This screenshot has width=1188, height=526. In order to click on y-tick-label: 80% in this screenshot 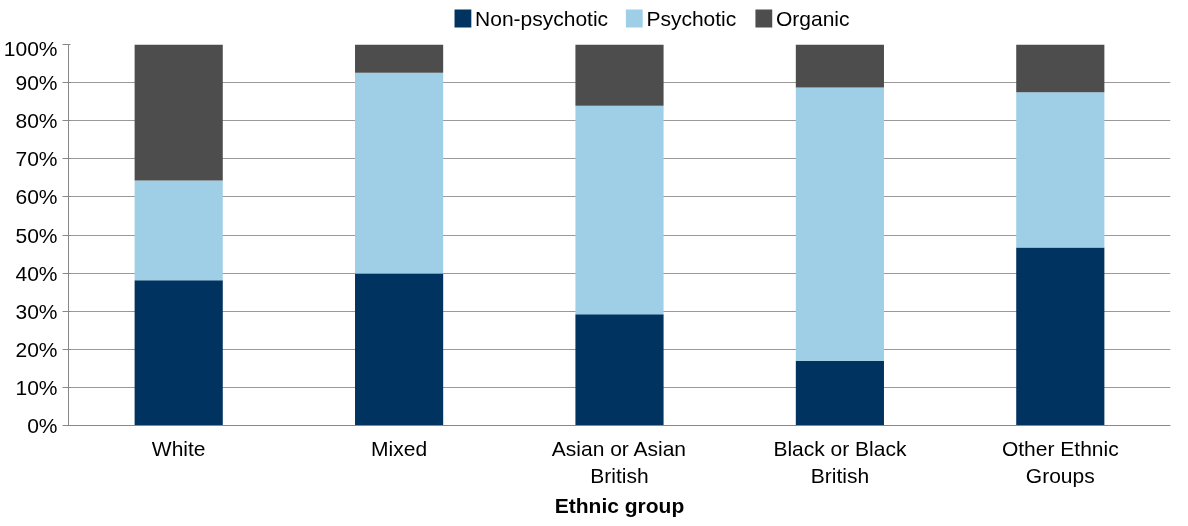, I will do `click(36, 121)`.